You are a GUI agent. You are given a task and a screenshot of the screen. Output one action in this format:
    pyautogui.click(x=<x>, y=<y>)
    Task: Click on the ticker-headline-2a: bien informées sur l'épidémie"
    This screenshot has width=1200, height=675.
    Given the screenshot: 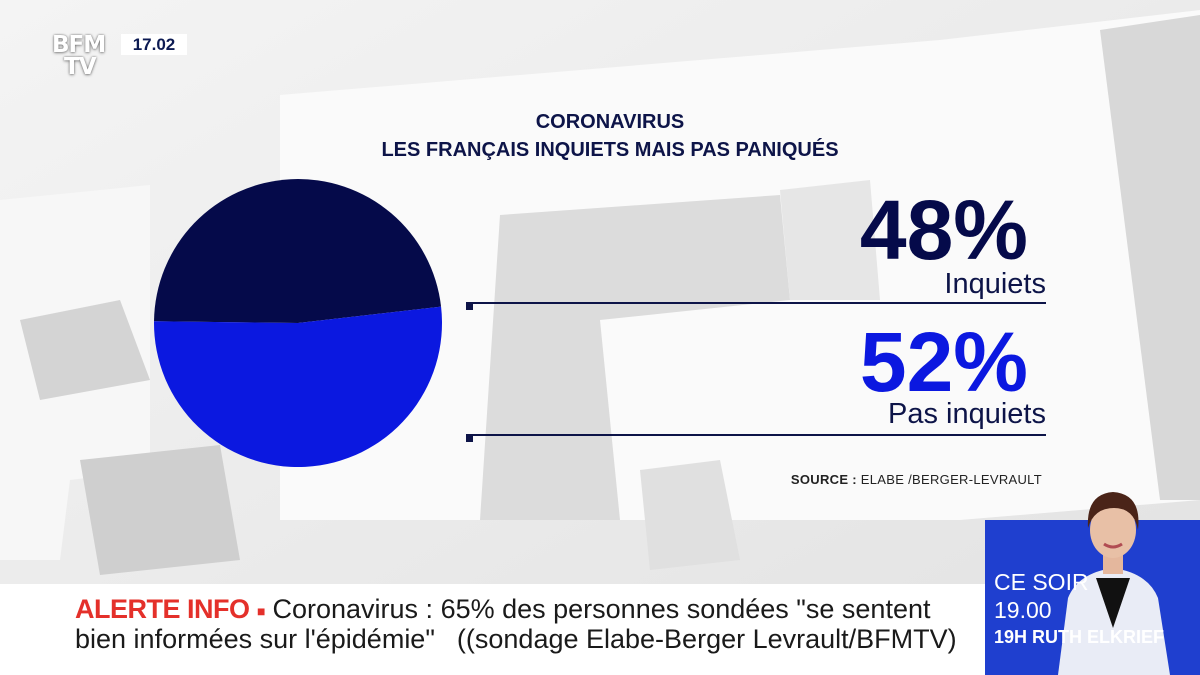 What is the action you would take?
    pyautogui.click(x=255, y=639)
    